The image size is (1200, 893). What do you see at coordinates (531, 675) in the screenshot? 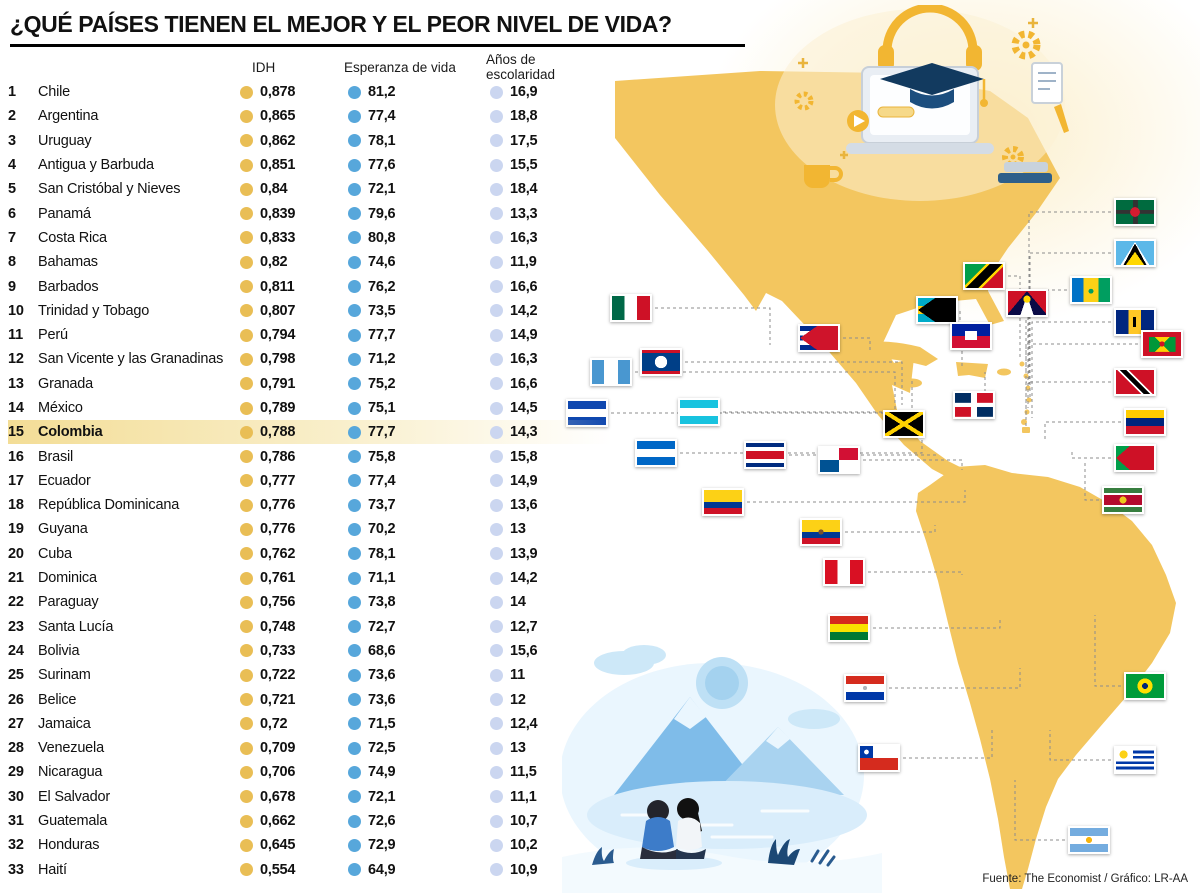
I see `school-cell: 11` at bounding box center [531, 675].